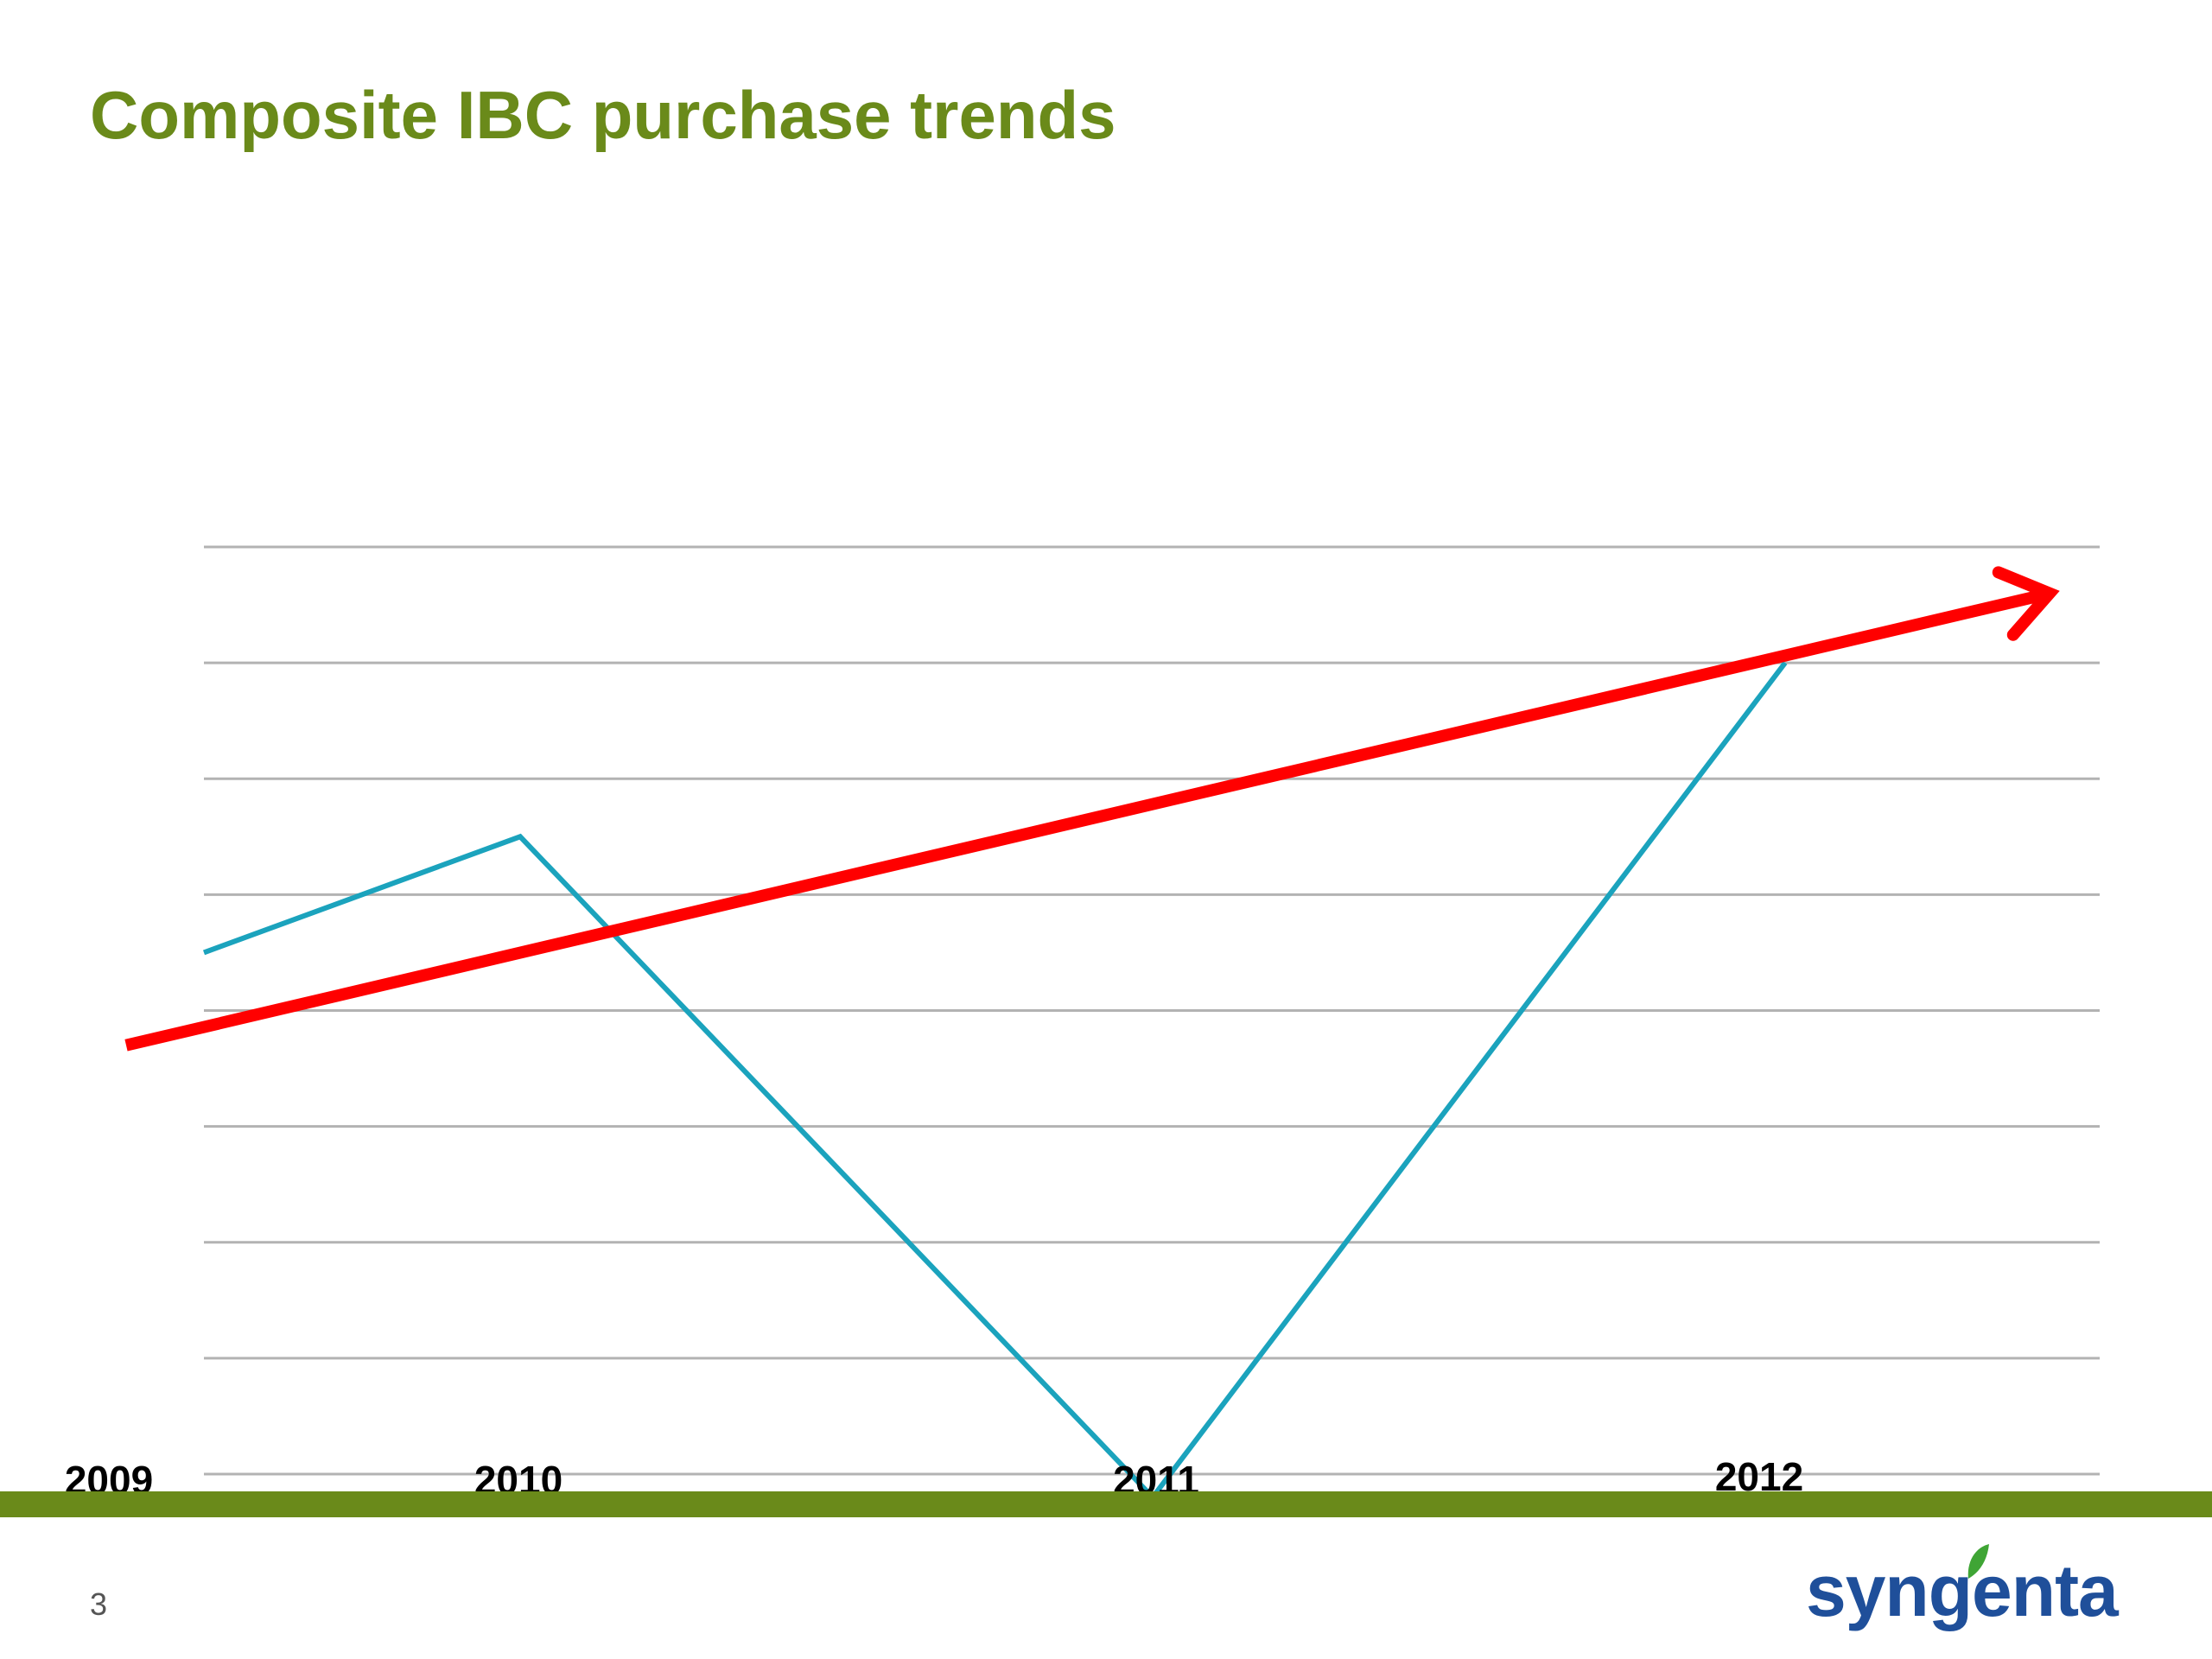 This screenshot has width=2212, height=1659. What do you see at coordinates (1106, 1504) in the screenshot?
I see `footer-bar` at bounding box center [1106, 1504].